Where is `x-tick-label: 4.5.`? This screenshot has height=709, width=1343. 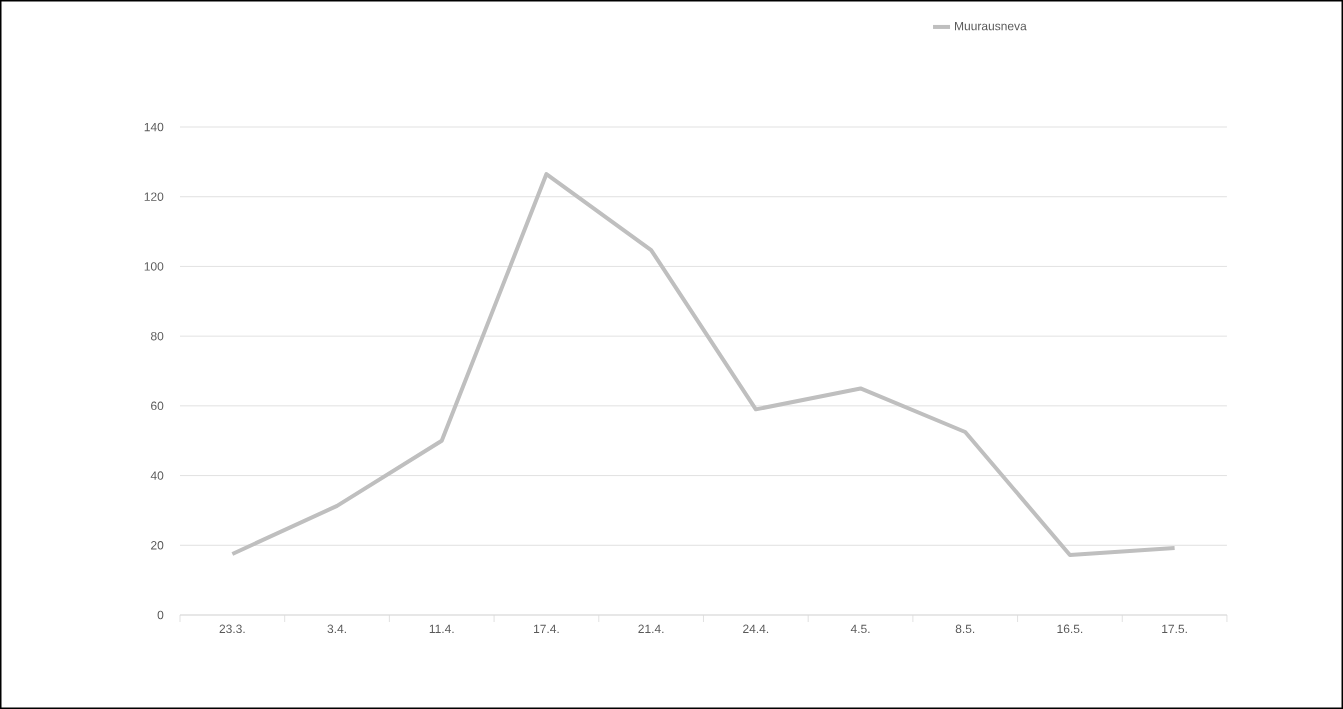
x-tick-label: 4.5. is located at coordinates (860, 629).